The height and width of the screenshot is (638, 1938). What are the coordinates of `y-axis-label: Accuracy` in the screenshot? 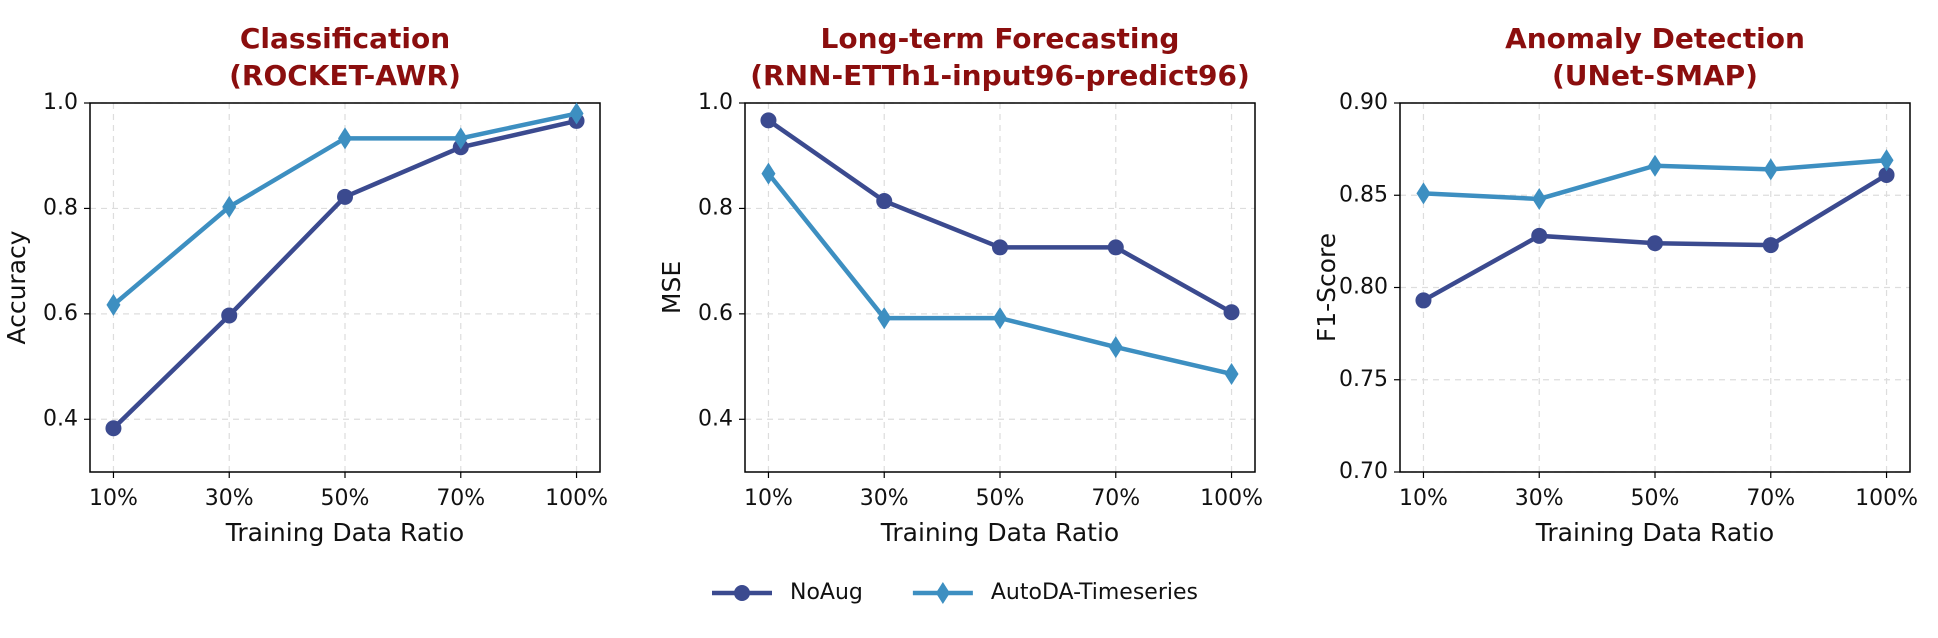 It's located at (16, 287).